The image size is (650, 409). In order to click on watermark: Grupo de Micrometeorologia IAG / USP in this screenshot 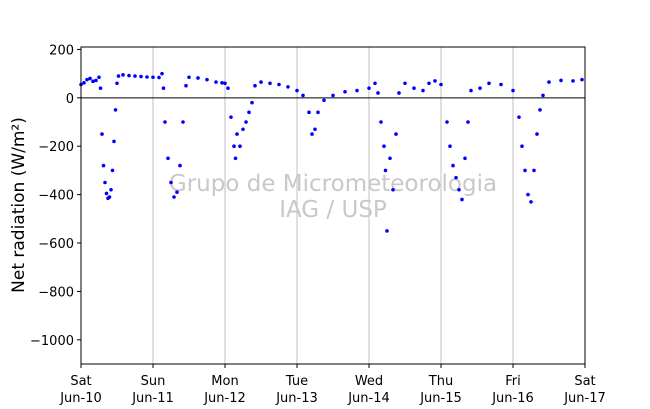, I will do `click(333, 197)`.